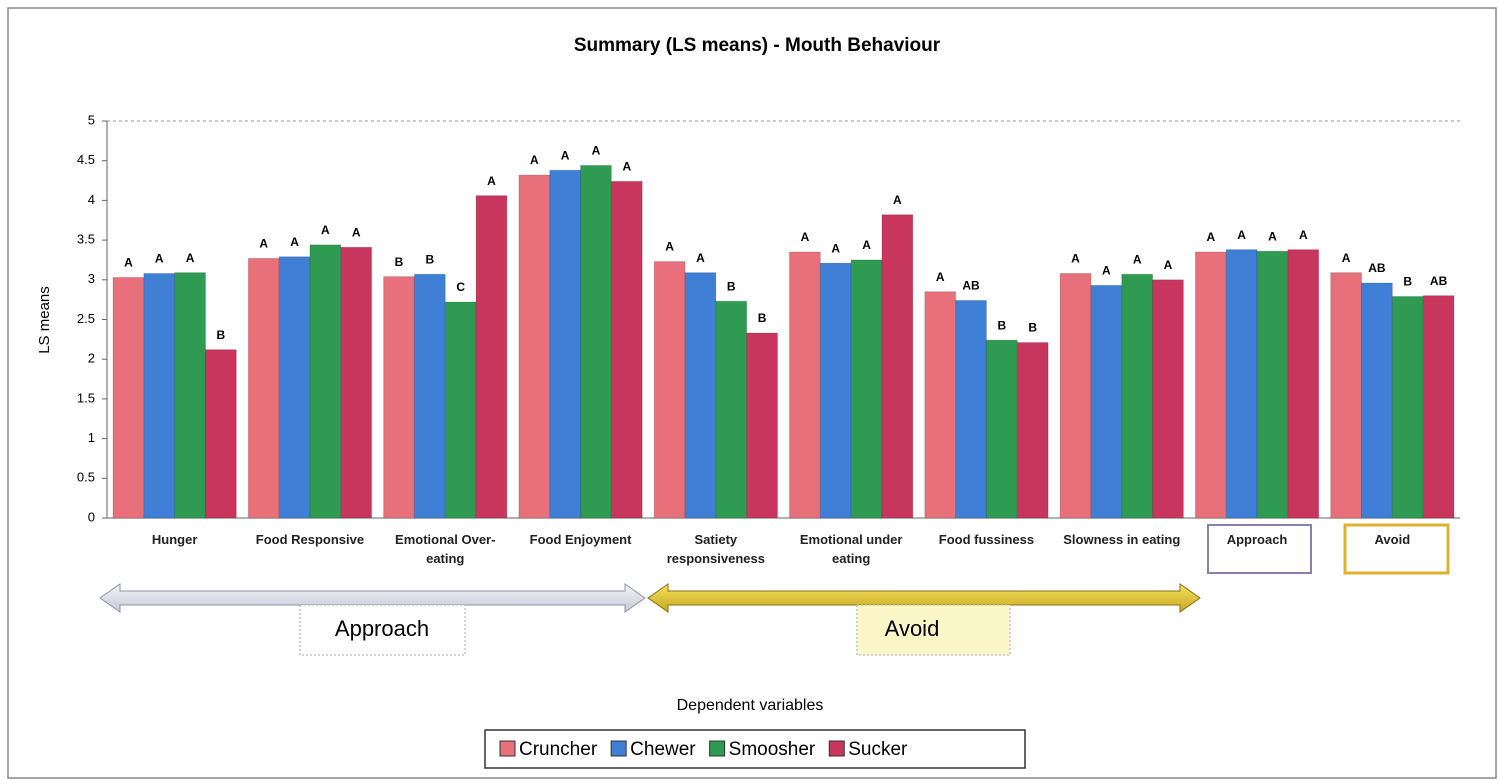  Describe the element at coordinates (912, 628) in the screenshot. I see `group-label: Avoid` at that location.